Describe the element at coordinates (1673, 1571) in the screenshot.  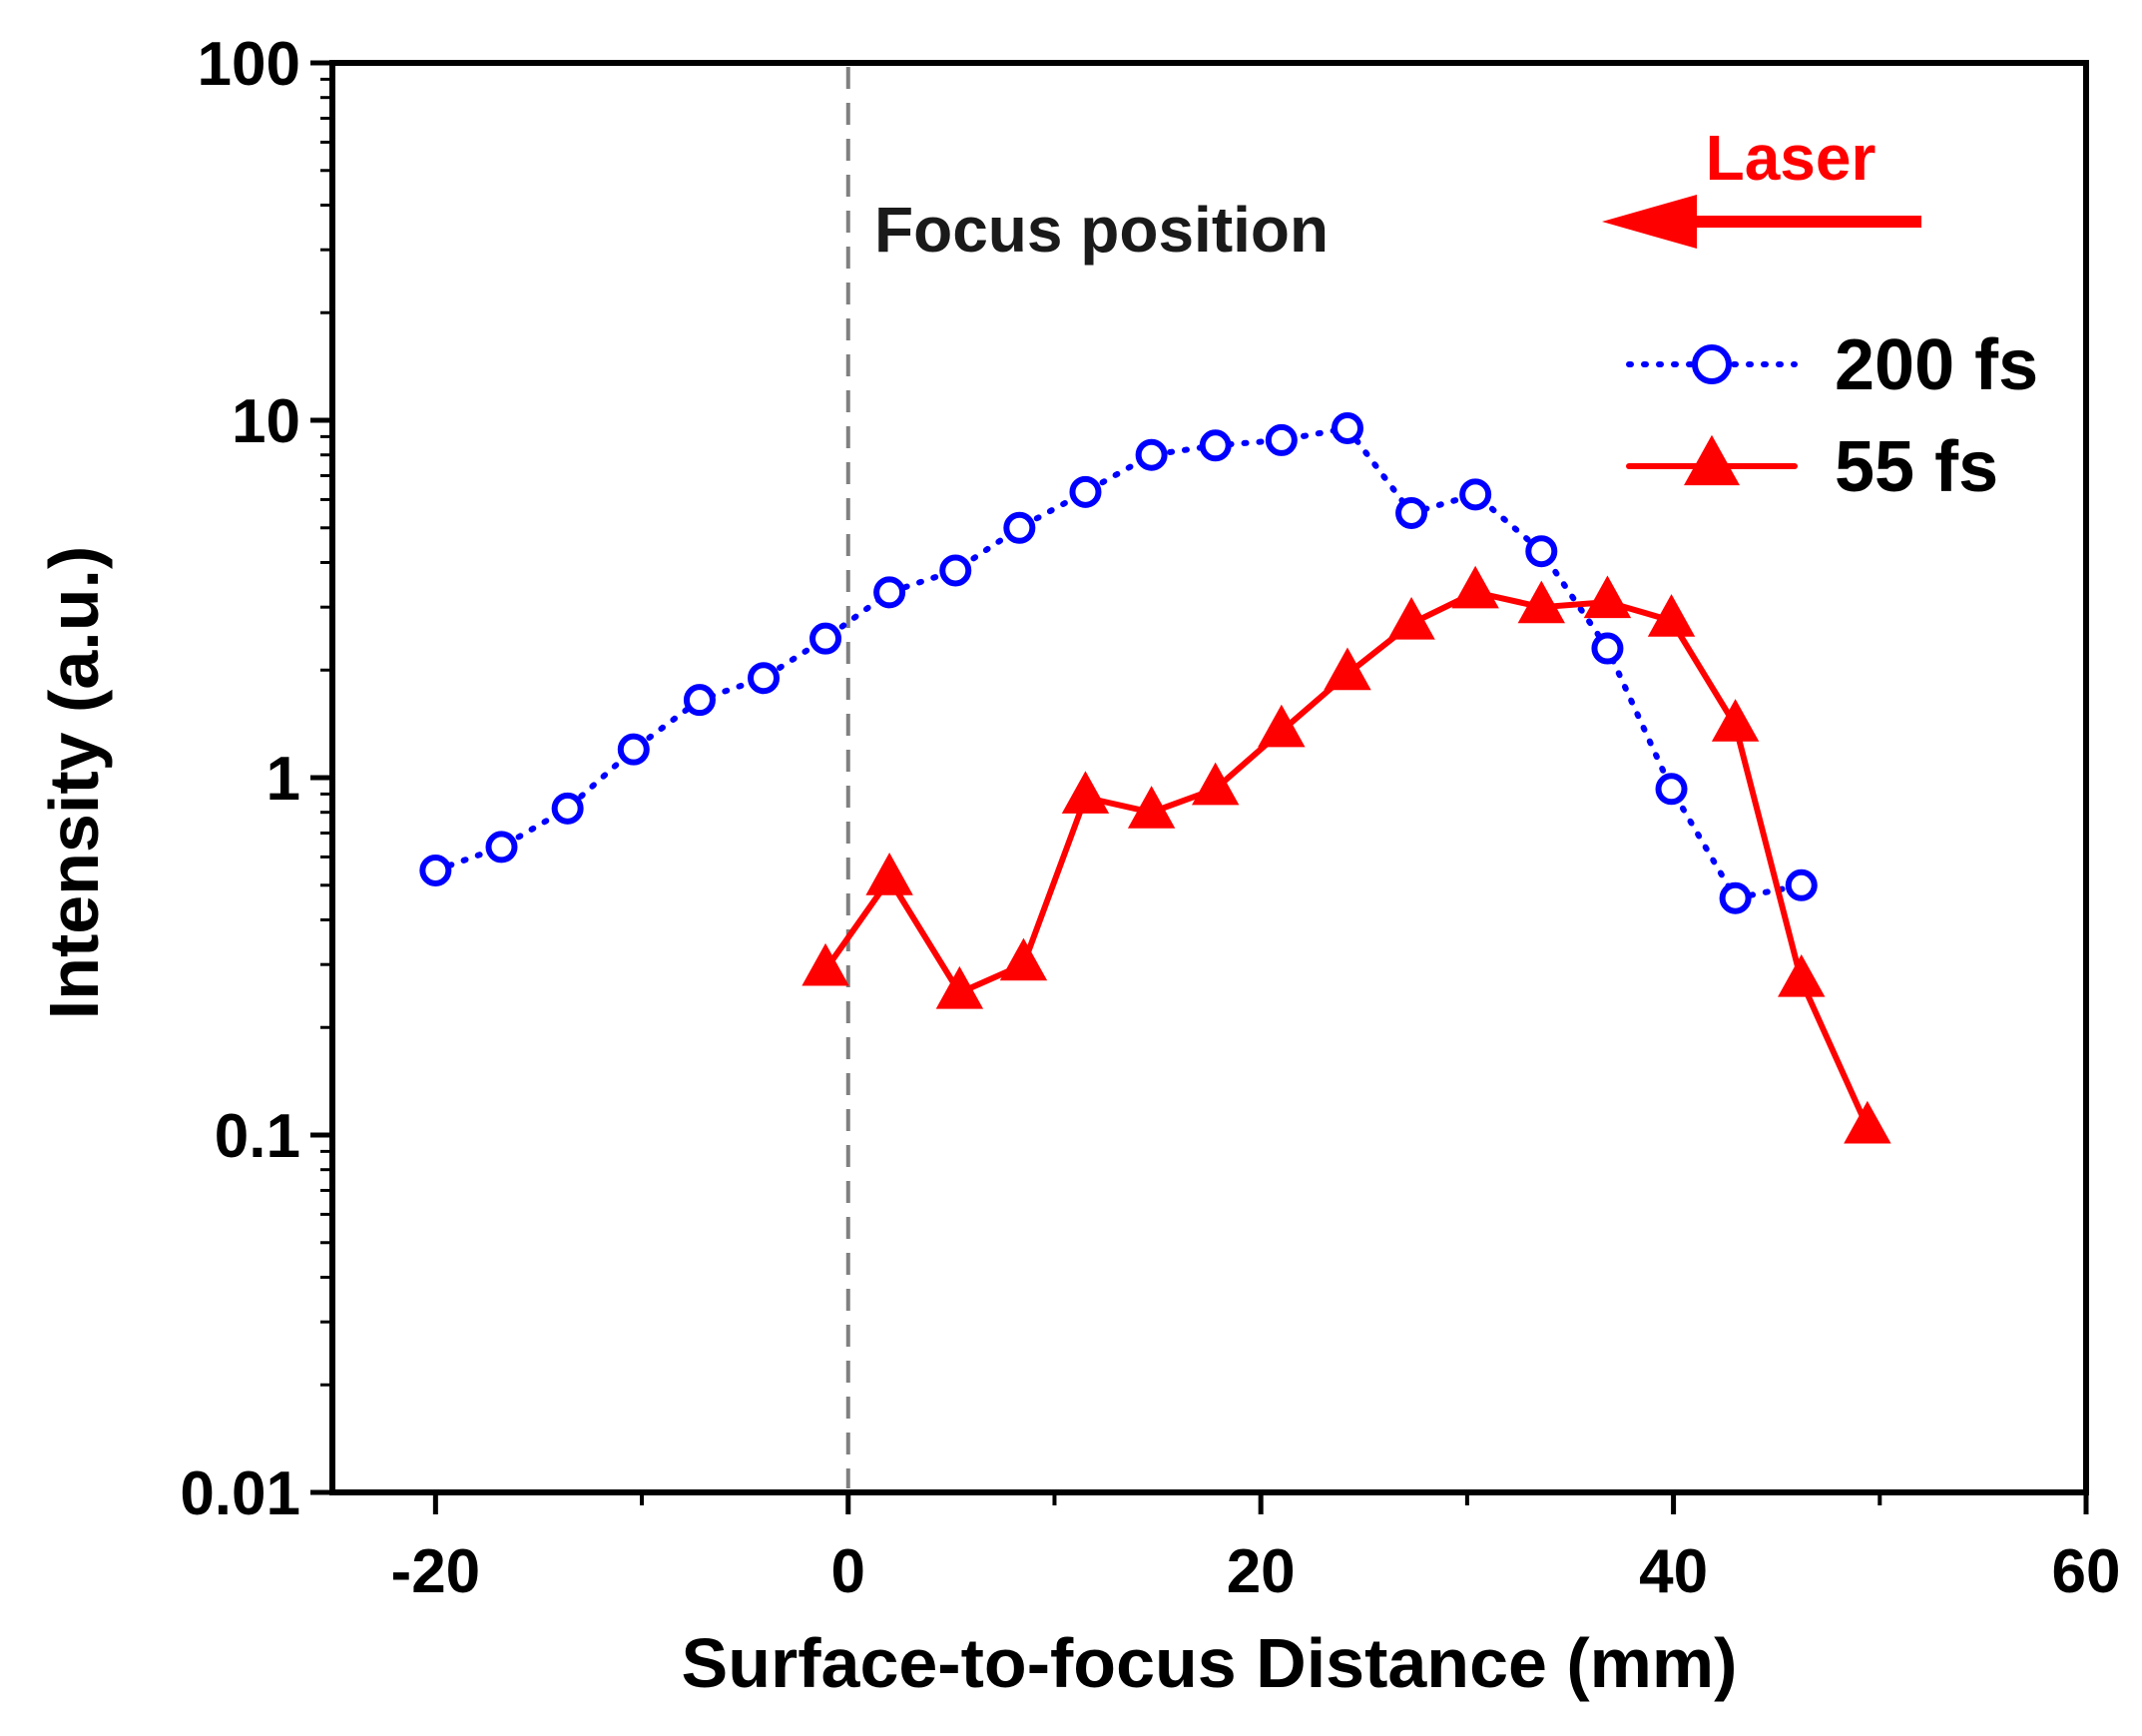
I see `x-tick-label: 40` at that location.